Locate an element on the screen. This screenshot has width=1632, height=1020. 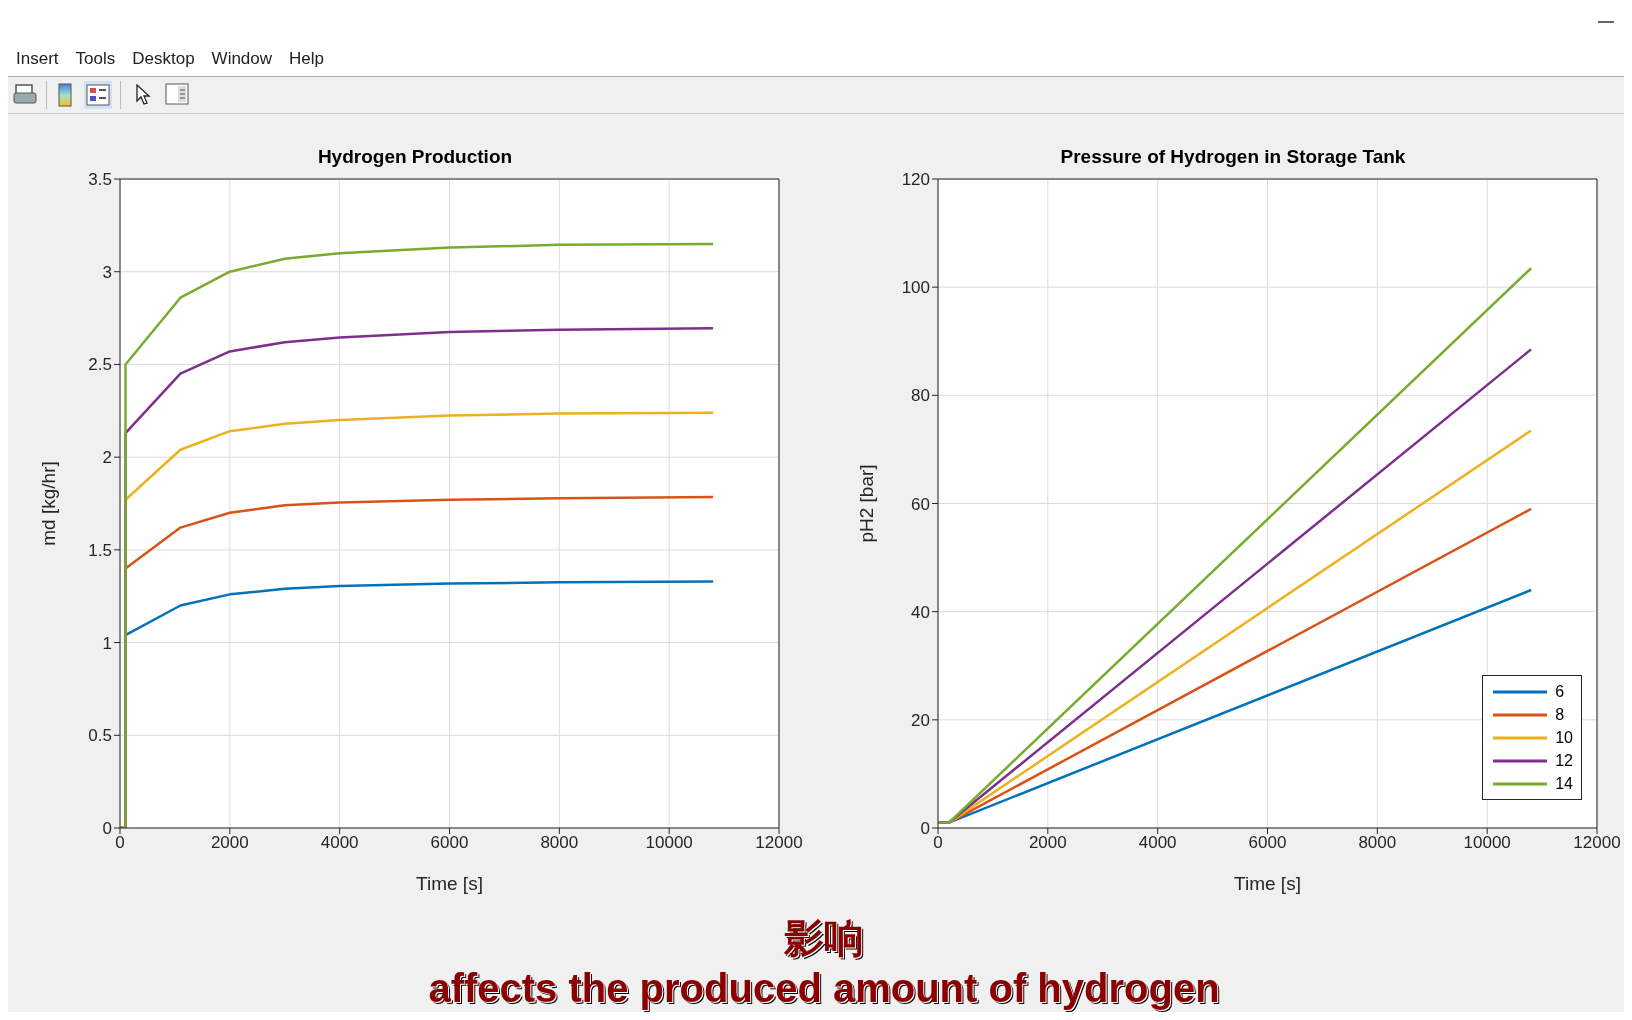
y-tick-label: 3 is located at coordinates (107, 272).